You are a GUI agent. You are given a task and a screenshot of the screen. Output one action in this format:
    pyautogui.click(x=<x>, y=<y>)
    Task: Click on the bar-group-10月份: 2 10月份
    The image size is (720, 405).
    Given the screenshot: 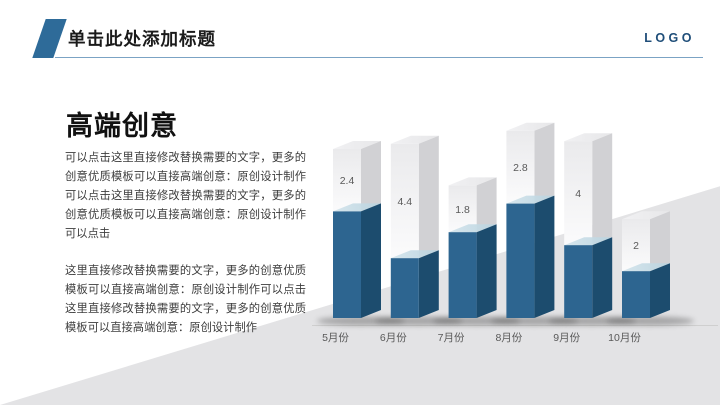 What is the action you would take?
    pyautogui.click(x=650, y=277)
    